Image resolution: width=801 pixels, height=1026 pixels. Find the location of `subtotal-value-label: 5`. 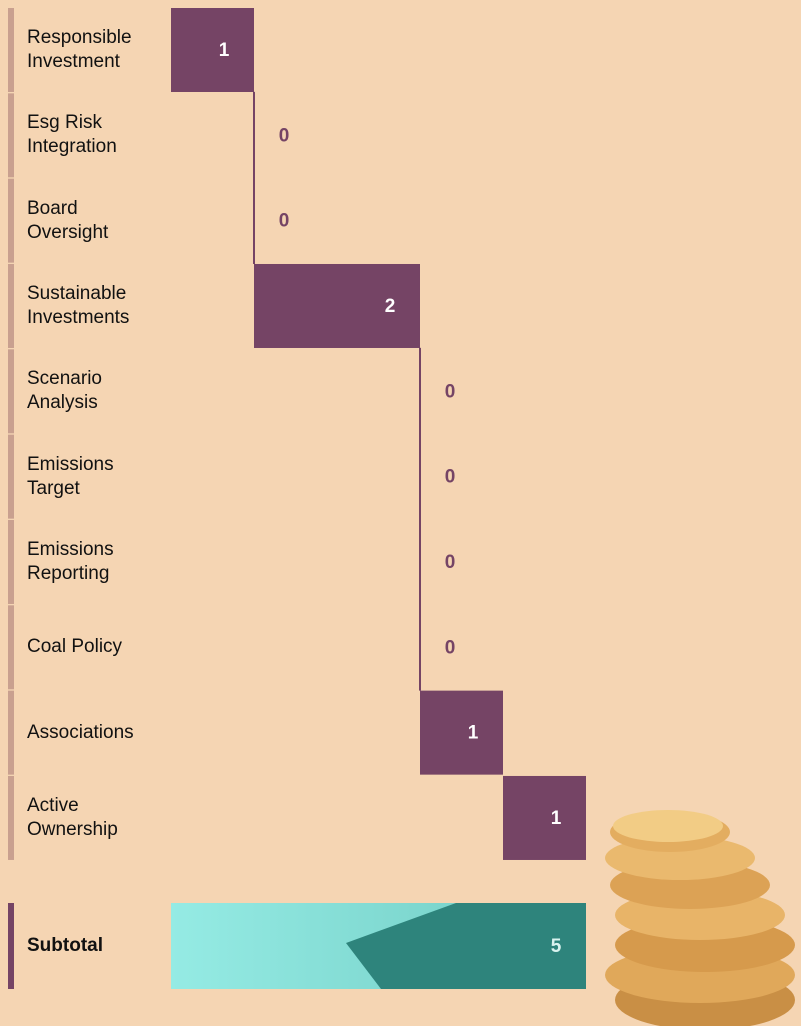

subtotal-value-label: 5 is located at coordinates (556, 946).